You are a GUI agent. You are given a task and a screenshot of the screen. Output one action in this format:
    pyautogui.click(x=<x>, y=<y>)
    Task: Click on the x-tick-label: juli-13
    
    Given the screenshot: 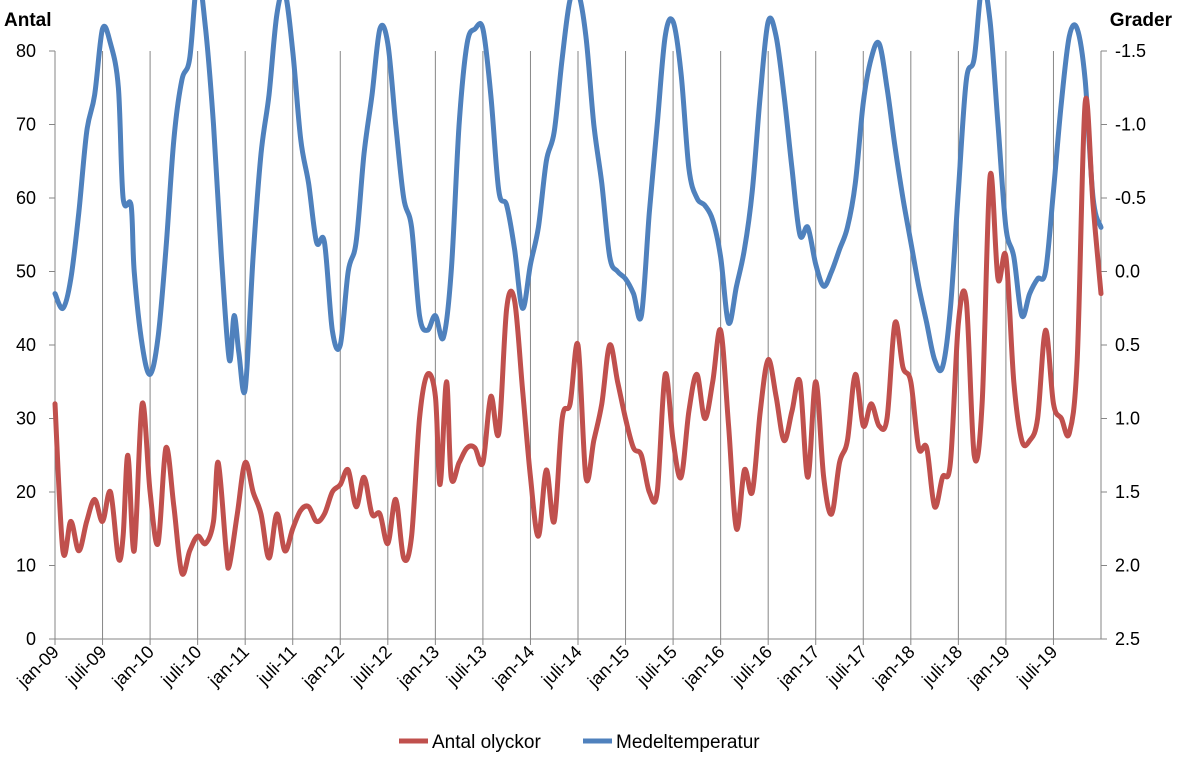 What is the action you would take?
    pyautogui.click(x=466, y=666)
    